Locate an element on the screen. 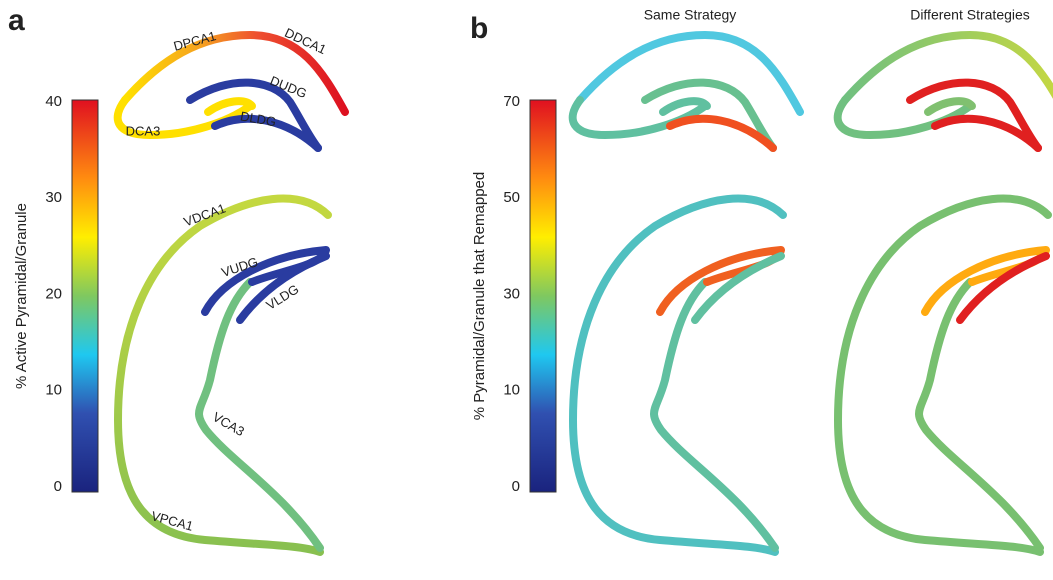 Image resolution: width=1053 pixels, height=580 pixels. column-title: Same Strategy is located at coordinates (690, 15).